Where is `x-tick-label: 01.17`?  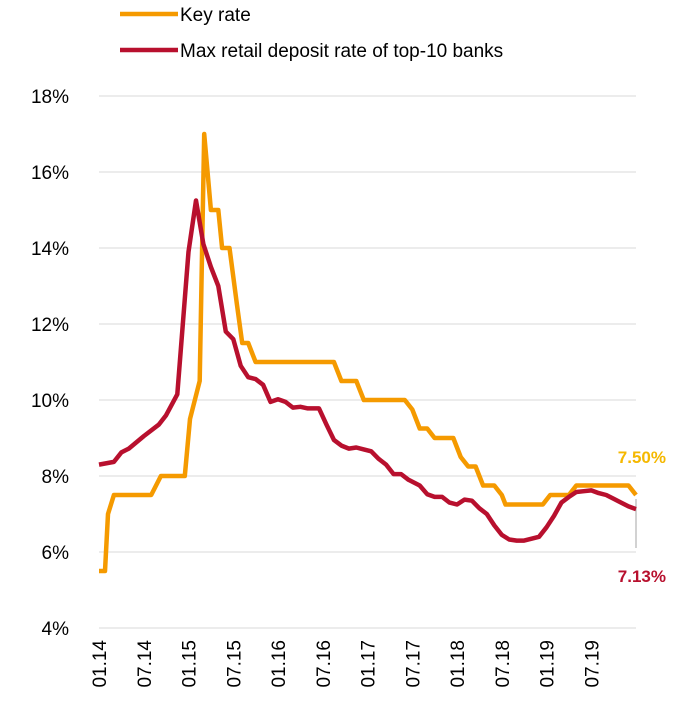 x-tick-label: 01.17 is located at coordinates (369, 664).